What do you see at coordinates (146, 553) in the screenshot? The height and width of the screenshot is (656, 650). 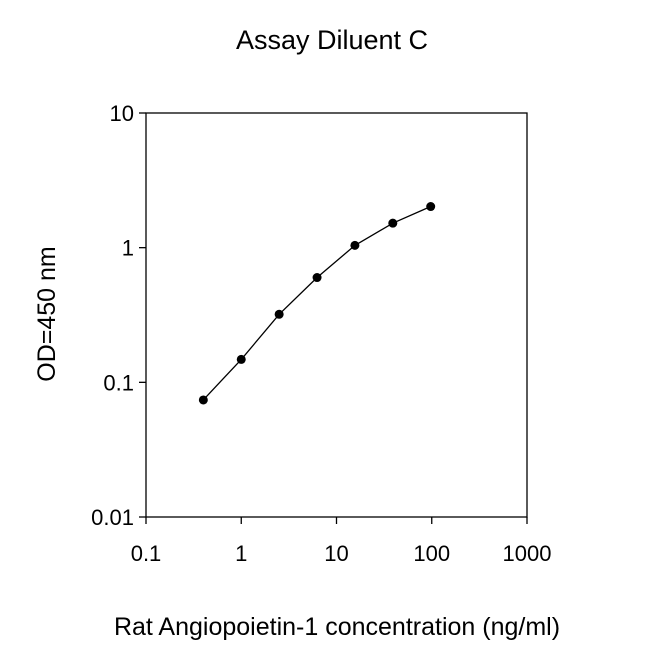 I see `x-tick-label: 0.1` at bounding box center [146, 553].